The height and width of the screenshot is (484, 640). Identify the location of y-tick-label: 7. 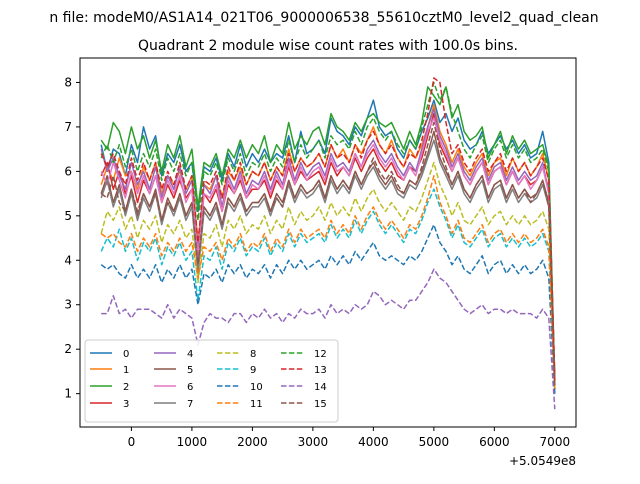
(68, 127).